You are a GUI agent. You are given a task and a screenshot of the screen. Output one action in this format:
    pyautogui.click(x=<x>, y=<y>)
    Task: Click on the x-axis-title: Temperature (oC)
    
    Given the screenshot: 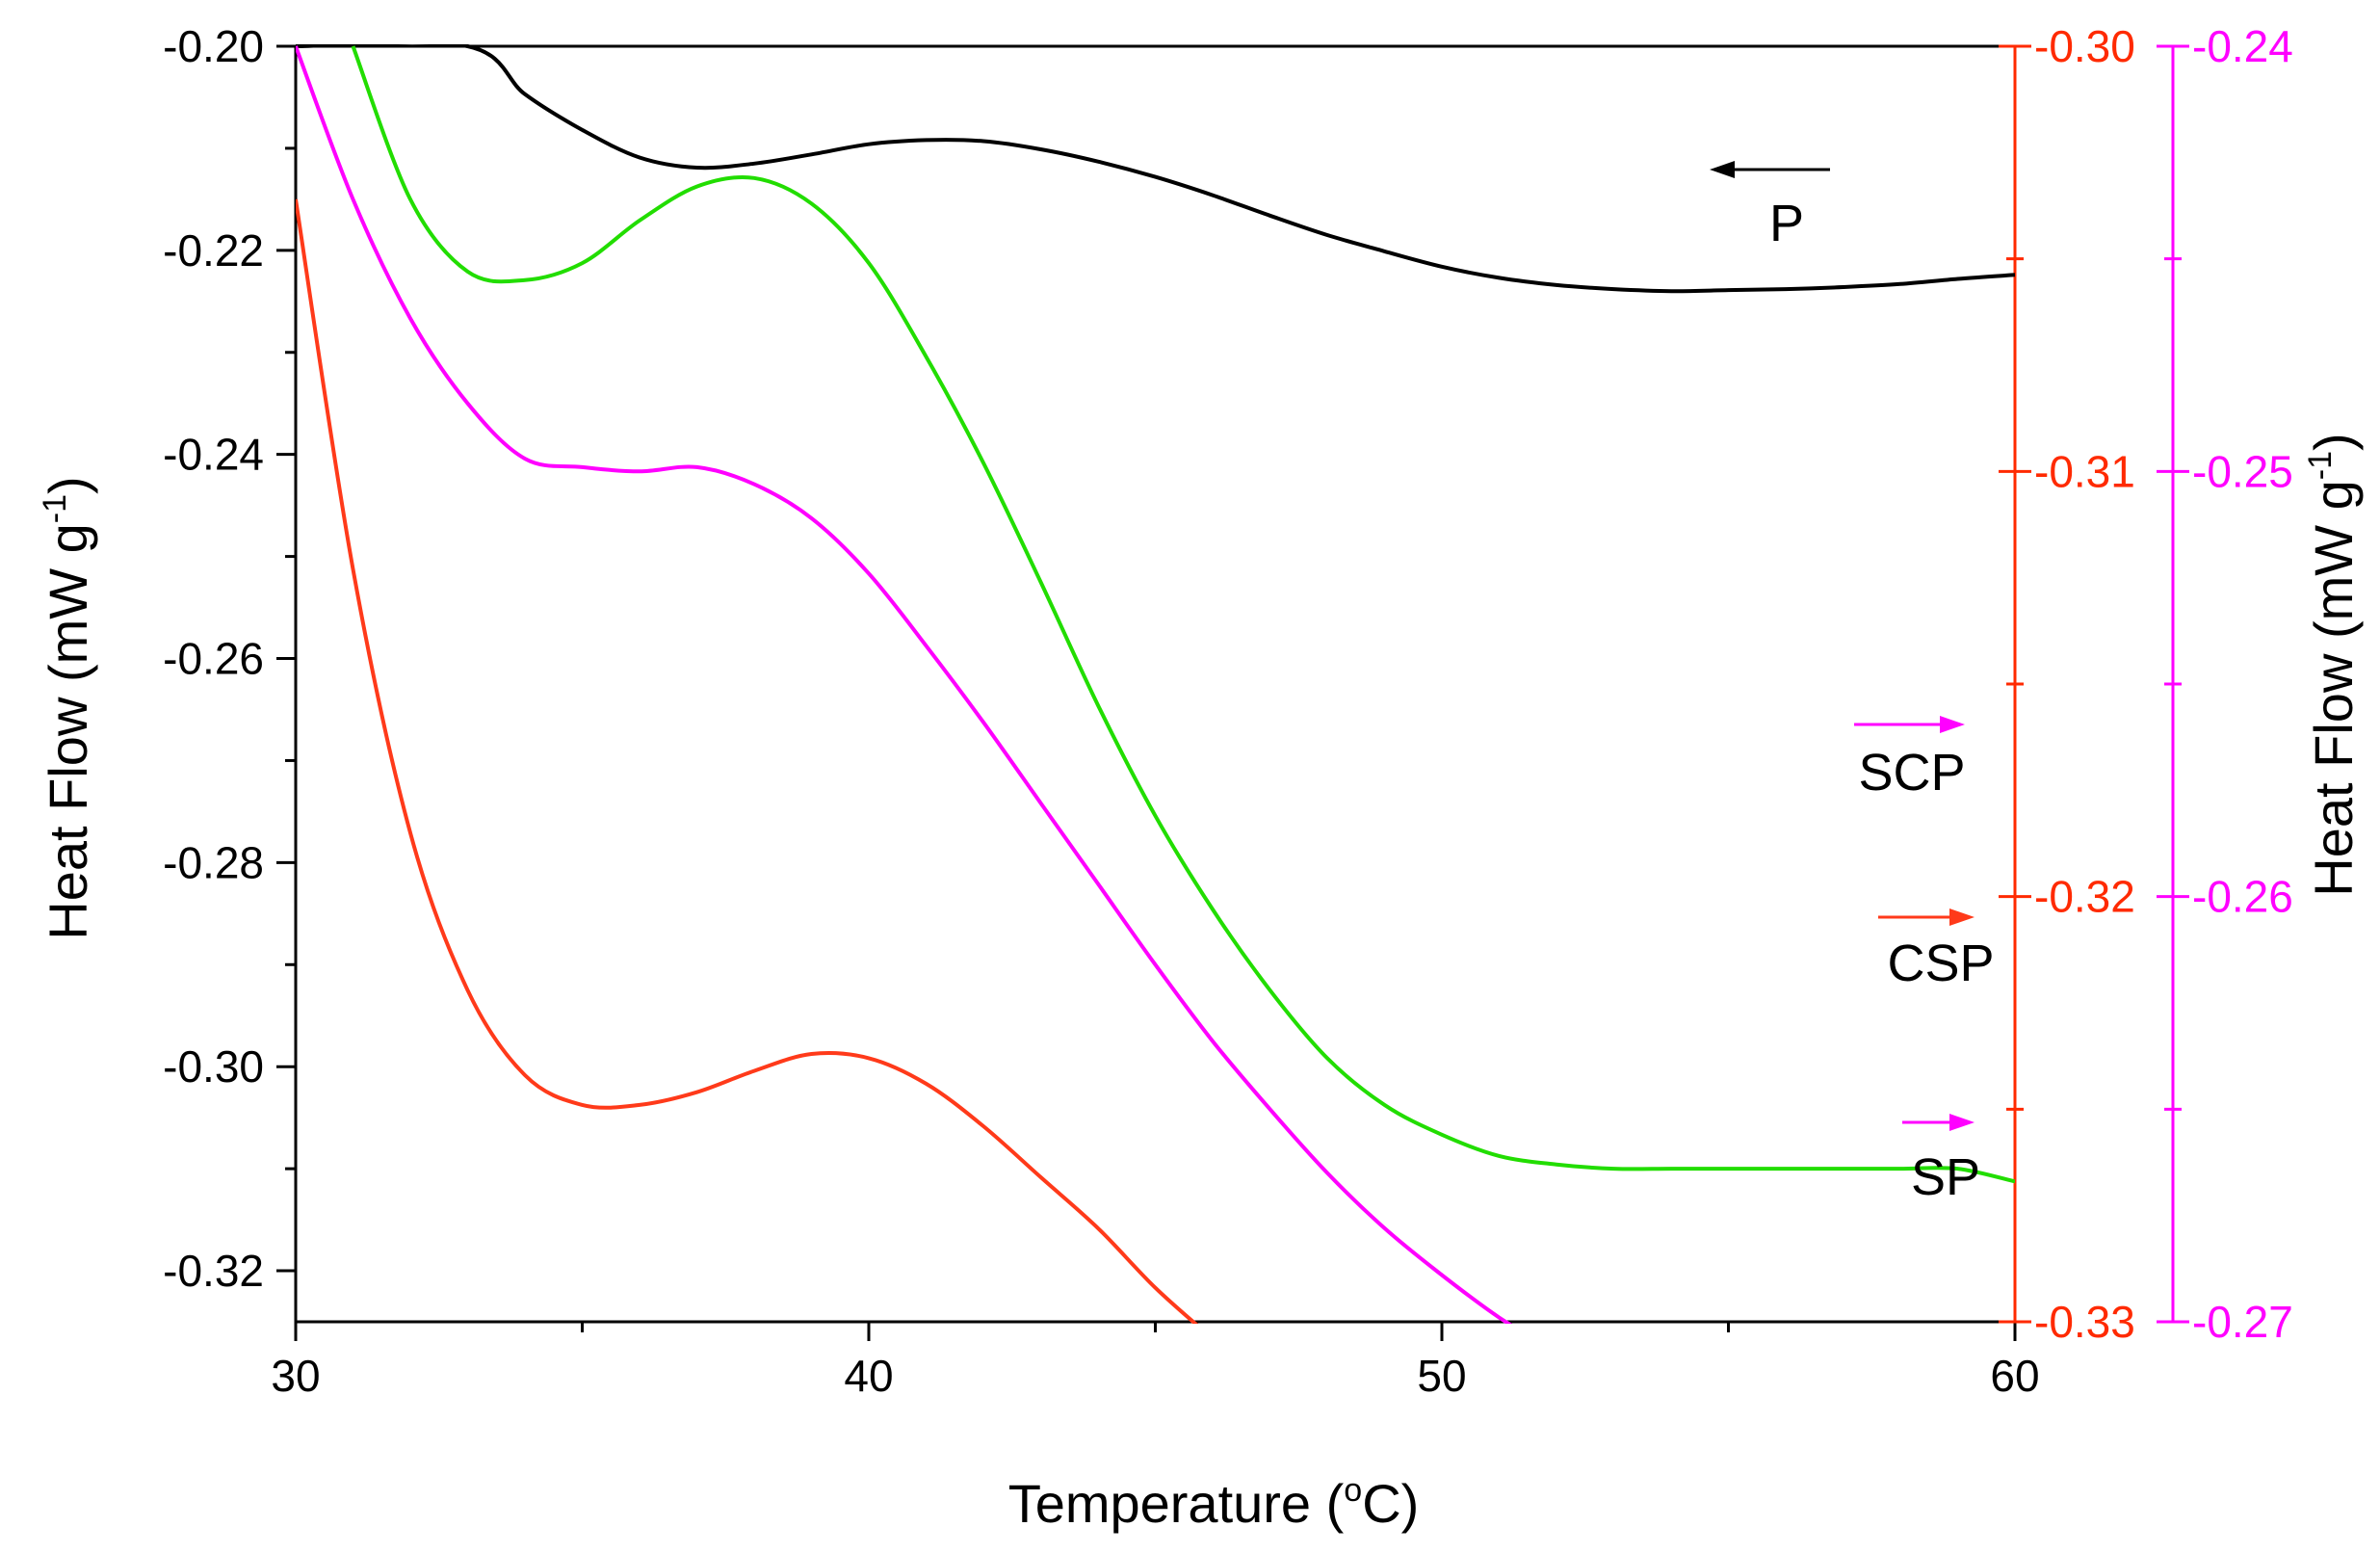 What is the action you would take?
    pyautogui.click(x=1214, y=1503)
    